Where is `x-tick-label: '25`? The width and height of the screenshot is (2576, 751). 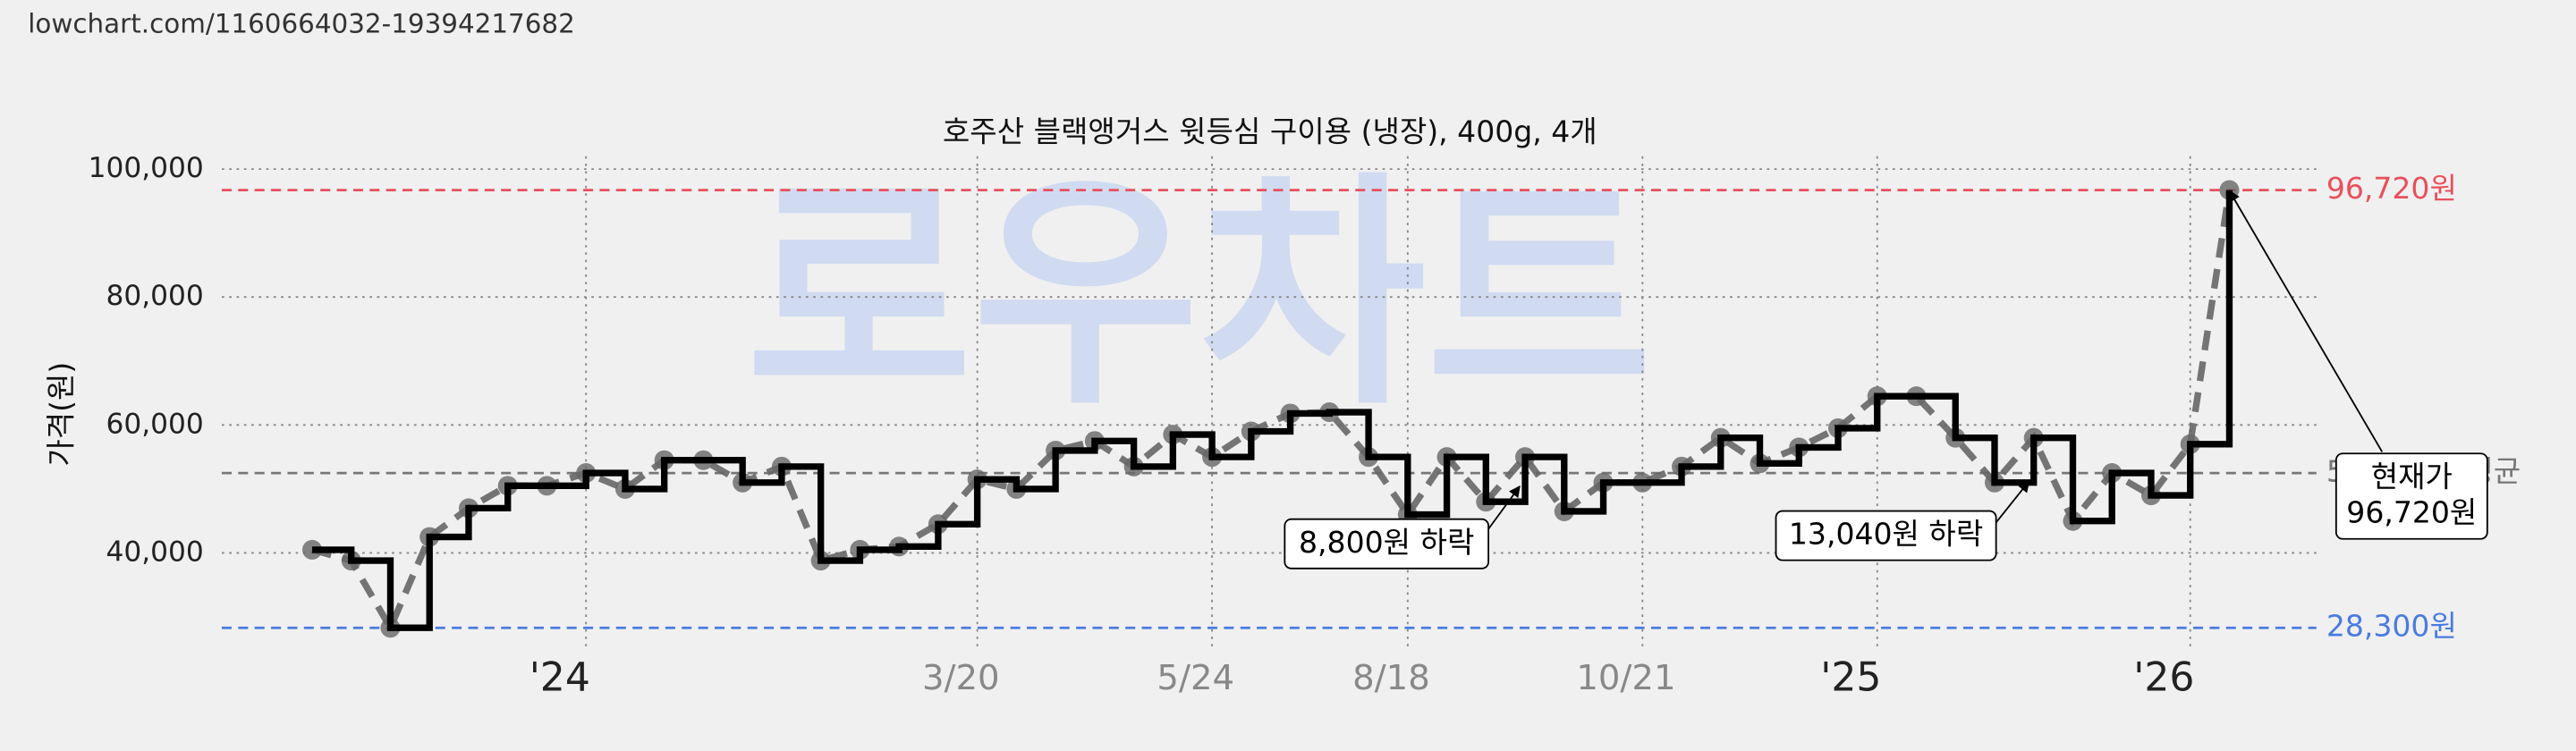 x-tick-label: '25 is located at coordinates (1850, 678).